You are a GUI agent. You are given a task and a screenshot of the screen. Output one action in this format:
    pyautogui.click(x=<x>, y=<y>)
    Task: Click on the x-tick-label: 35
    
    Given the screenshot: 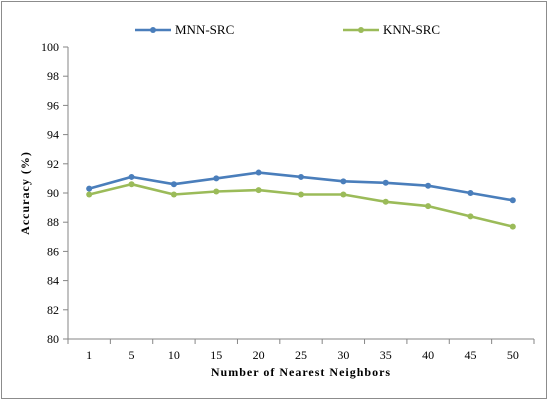 What is the action you would take?
    pyautogui.click(x=386, y=355)
    